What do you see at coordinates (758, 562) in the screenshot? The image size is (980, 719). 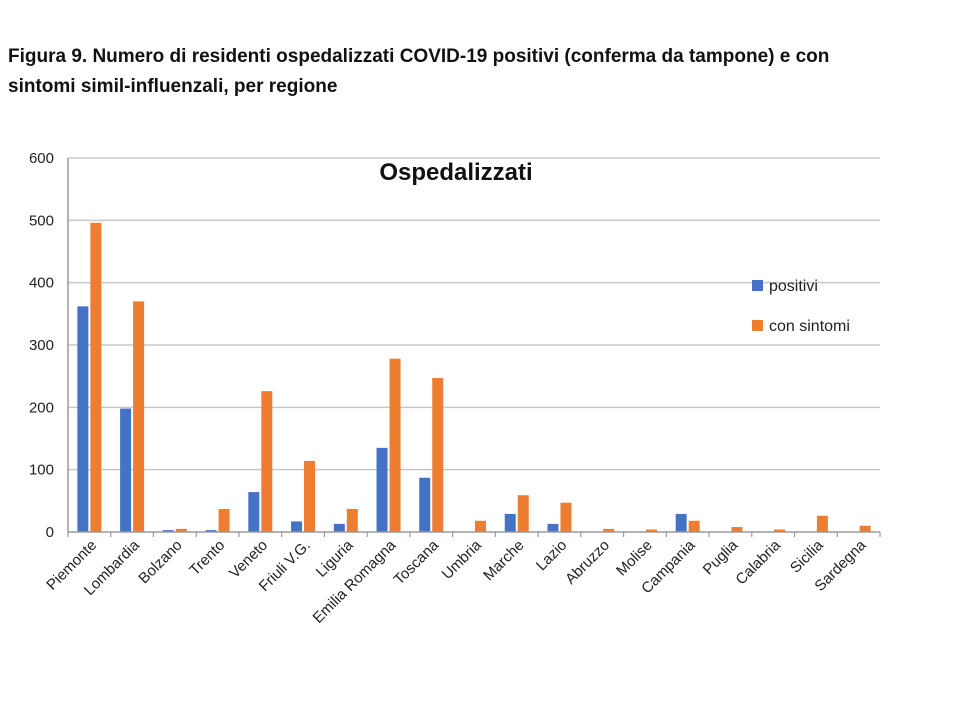 I see `x-category-label: Calabria` at bounding box center [758, 562].